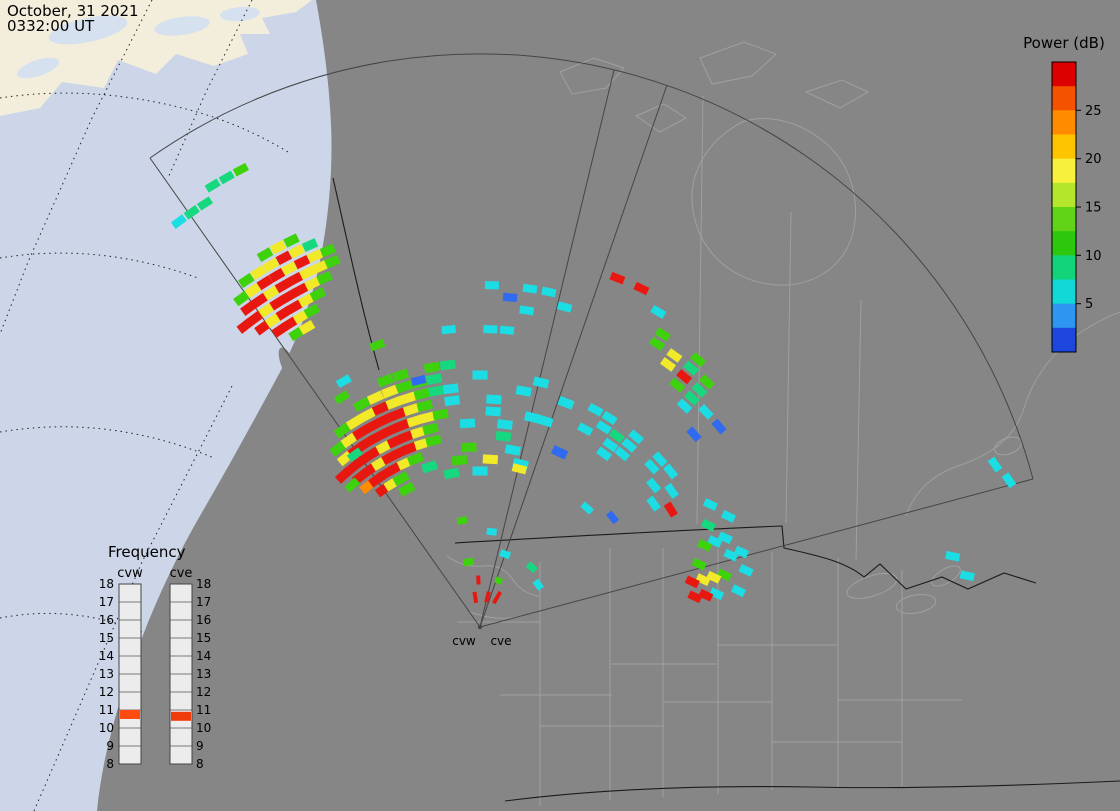 The image size is (1120, 811). Describe the element at coordinates (110, 746) in the screenshot. I see `frequency-tick-label-left: 9` at that location.